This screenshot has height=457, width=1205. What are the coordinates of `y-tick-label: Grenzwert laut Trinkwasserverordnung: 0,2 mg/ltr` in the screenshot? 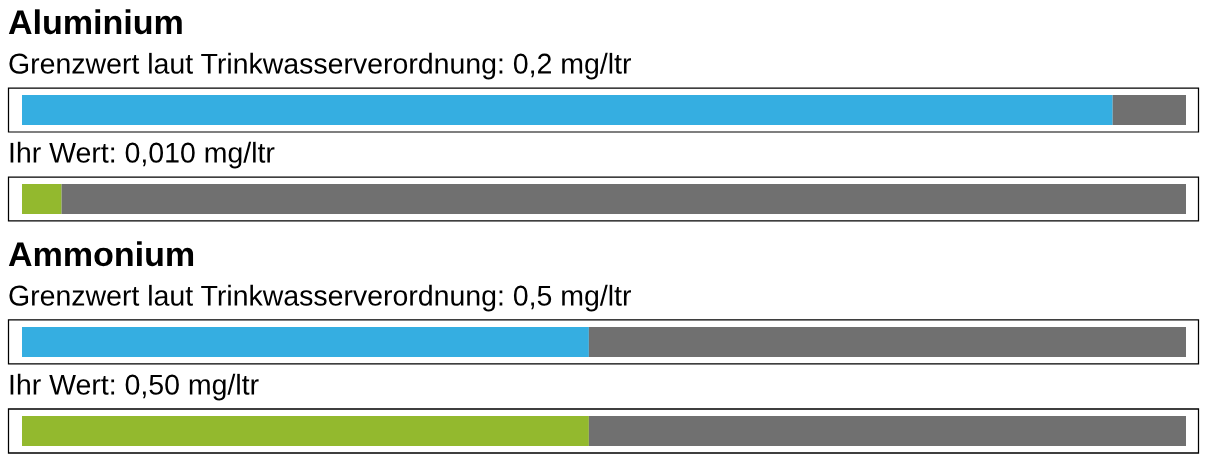 It's located at (320, 66).